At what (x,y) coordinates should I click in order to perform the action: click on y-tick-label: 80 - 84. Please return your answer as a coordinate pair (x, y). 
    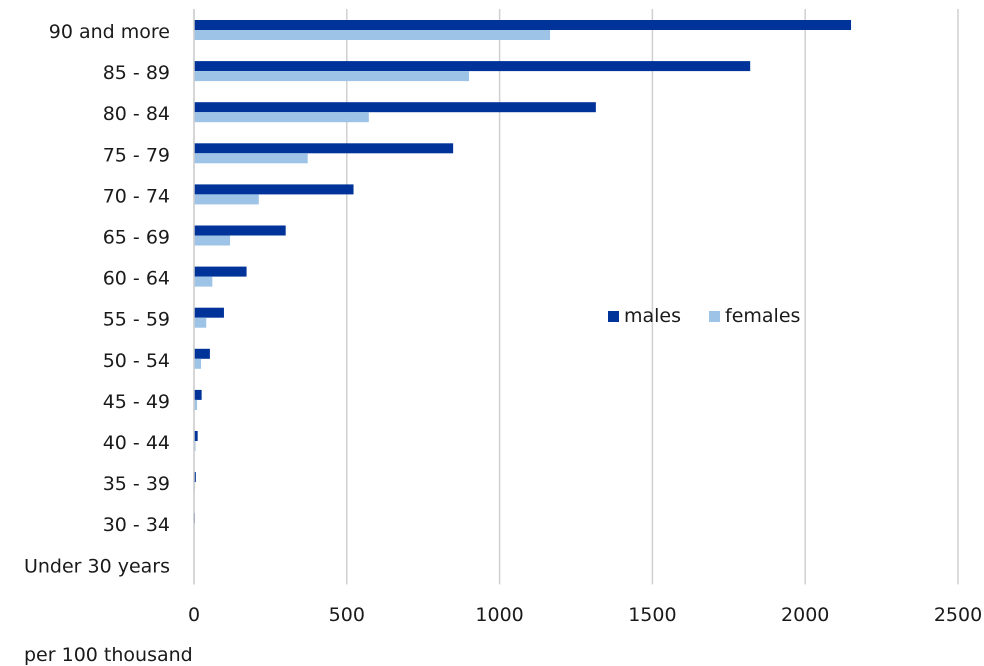
    Looking at the image, I should click on (136, 114).